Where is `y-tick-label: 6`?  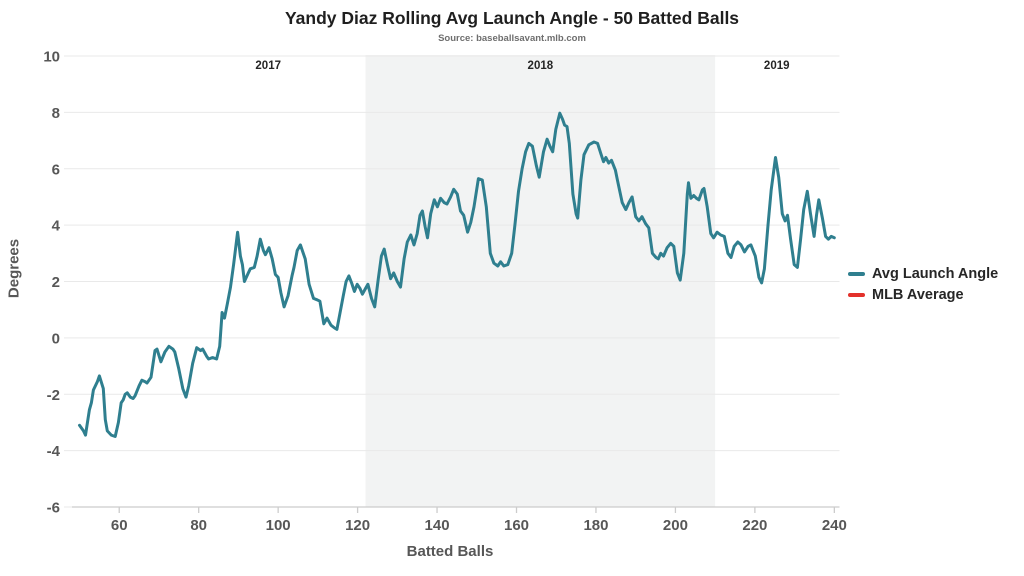
y-tick-label: 6 is located at coordinates (56, 169).